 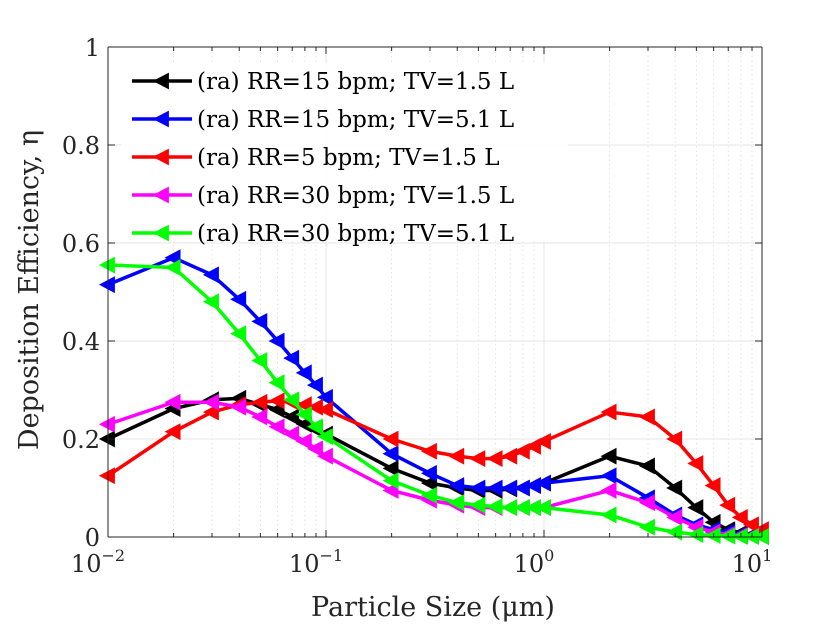 I want to click on legend-label: (ra) RR=30 bpm; TV=1.5 L, so click(x=355, y=196).